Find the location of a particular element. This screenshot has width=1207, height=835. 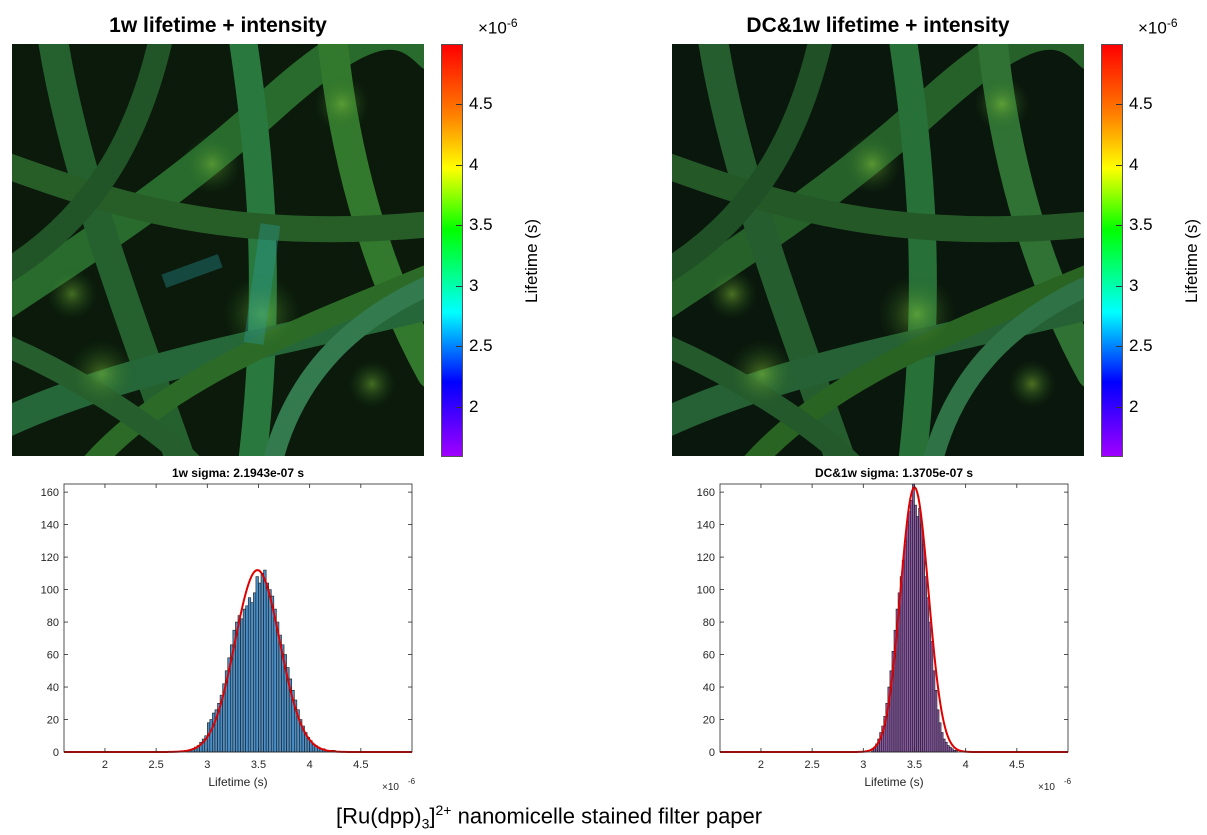

histogram-title-dc1w: DC&1w sigma: 1.3705e-07 s is located at coordinates (894, 473).